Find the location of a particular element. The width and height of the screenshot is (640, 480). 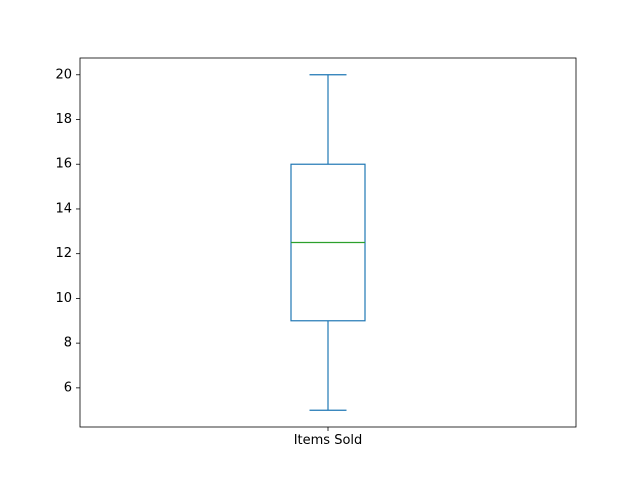

y-tick-label: 18 is located at coordinates (63, 119).